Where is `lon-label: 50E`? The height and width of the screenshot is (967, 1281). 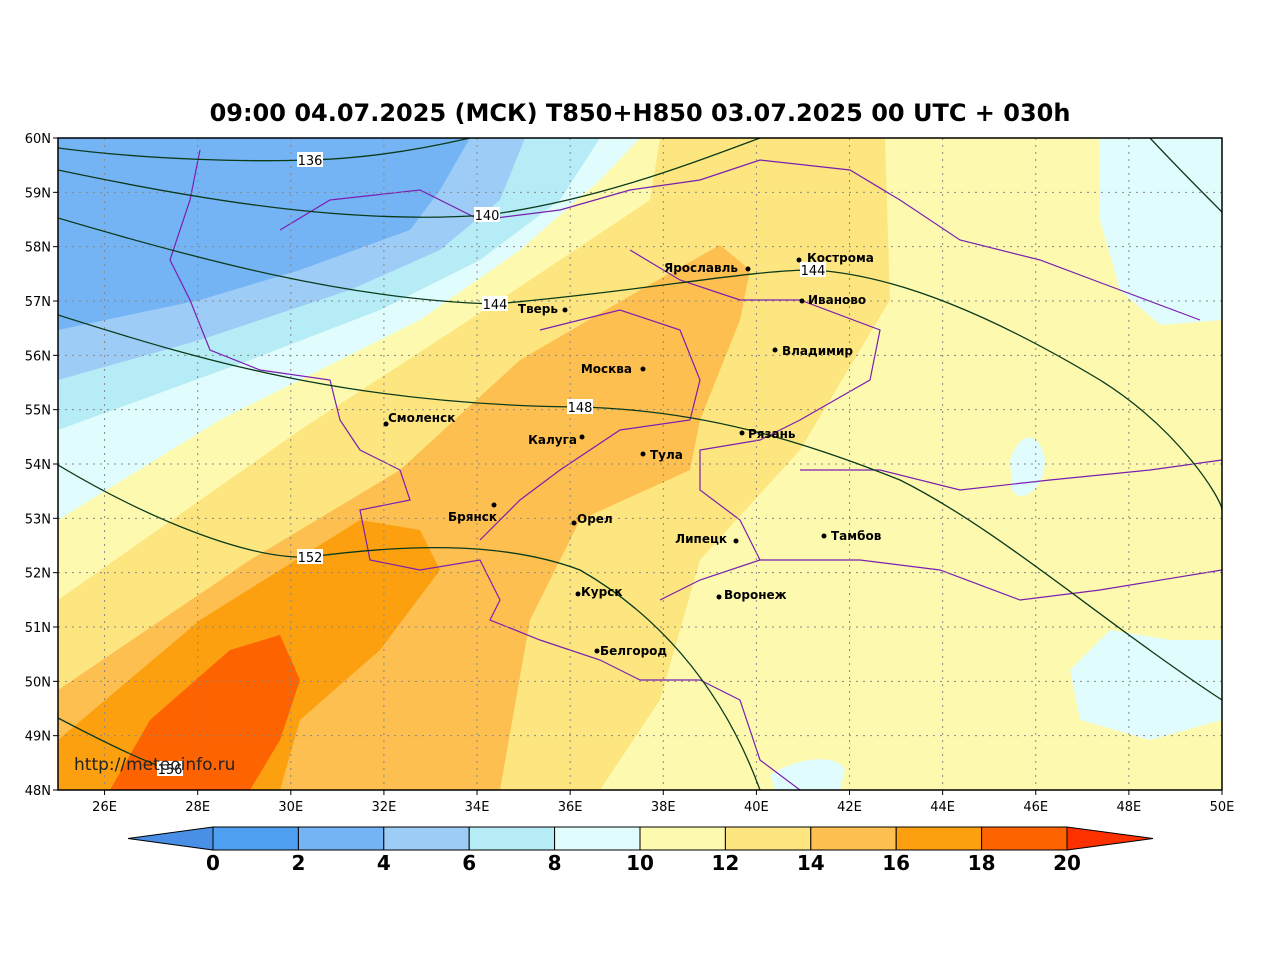 lon-label: 50E is located at coordinates (1222, 807).